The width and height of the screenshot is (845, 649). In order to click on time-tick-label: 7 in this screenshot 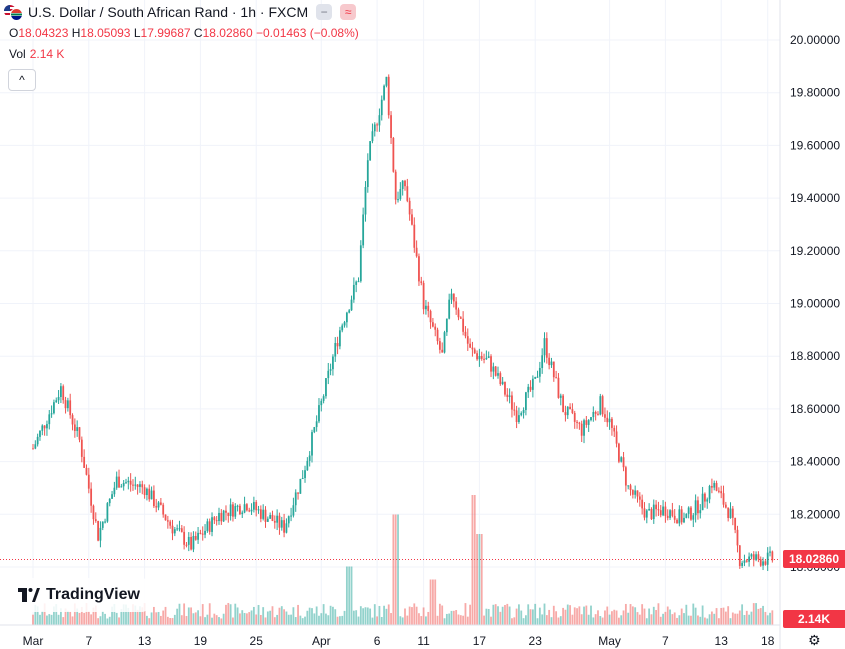, I will do `click(88, 641)`.